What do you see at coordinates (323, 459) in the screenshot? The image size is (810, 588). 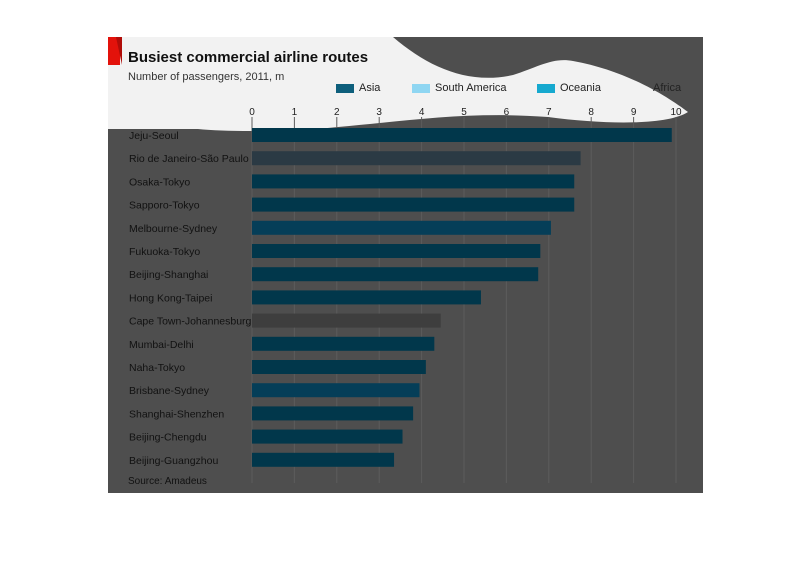 I see `bar-beijing-guangzhou` at bounding box center [323, 459].